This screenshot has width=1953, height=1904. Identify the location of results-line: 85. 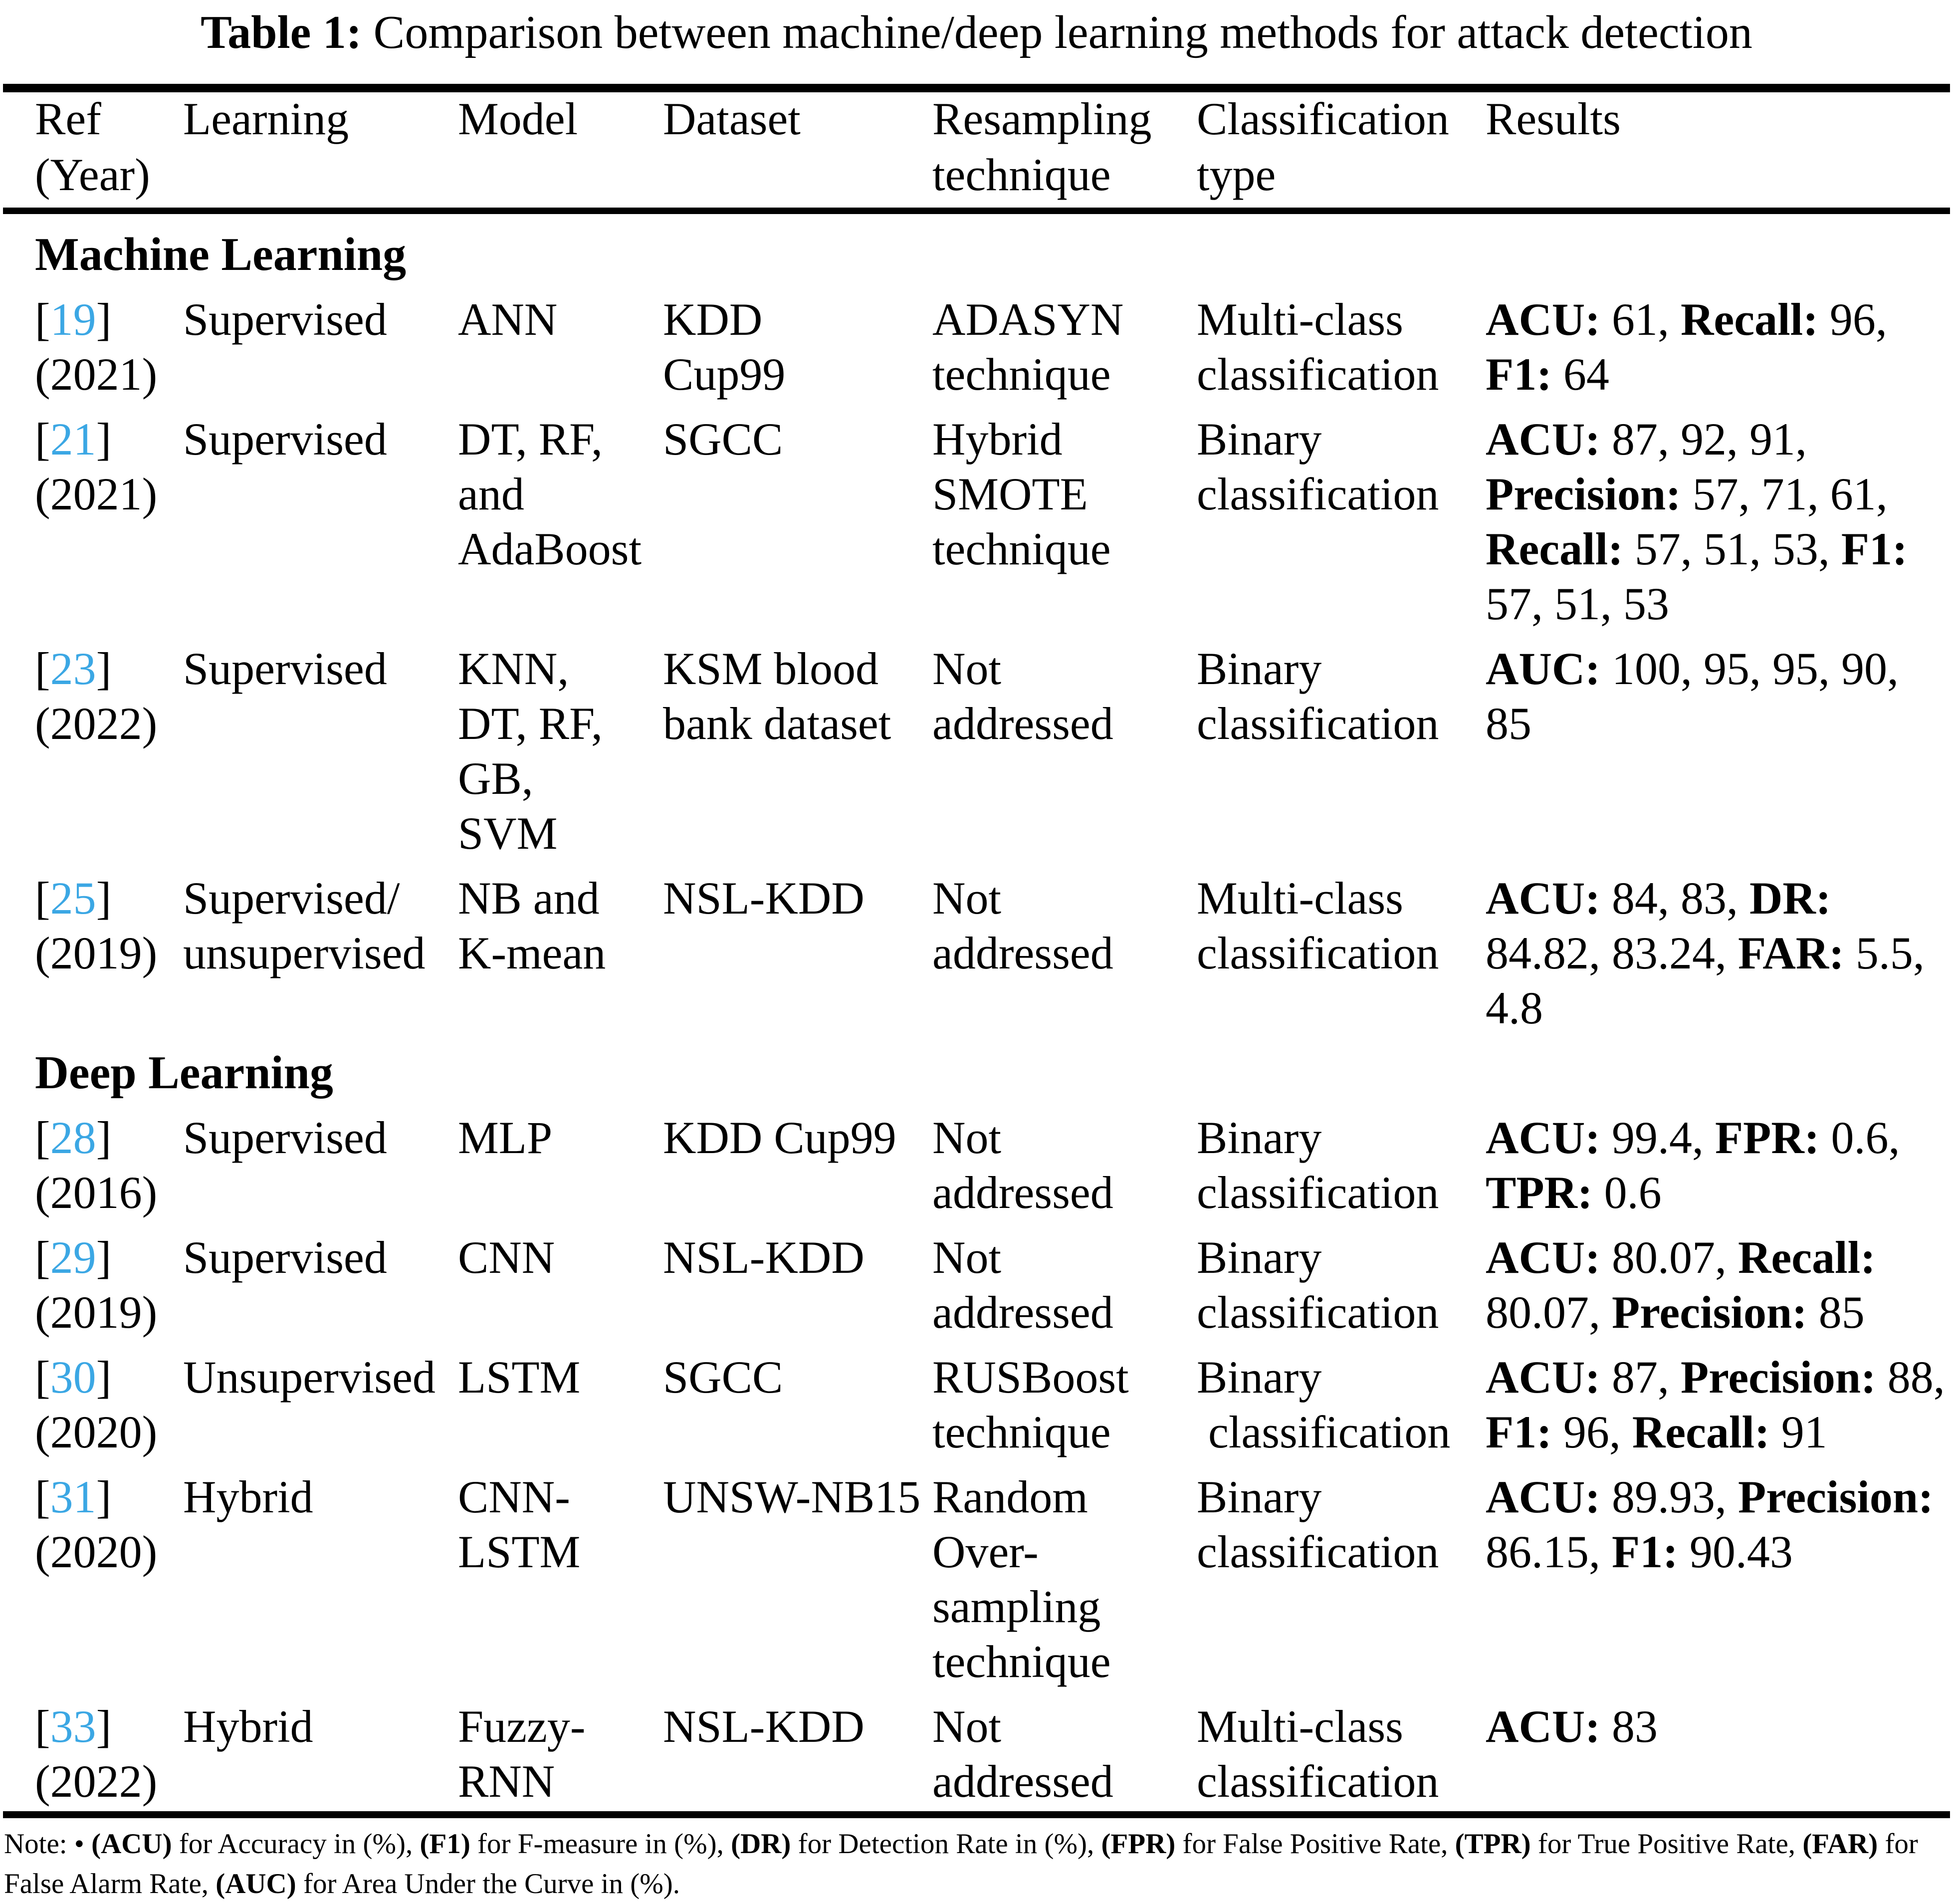
(1717, 723).